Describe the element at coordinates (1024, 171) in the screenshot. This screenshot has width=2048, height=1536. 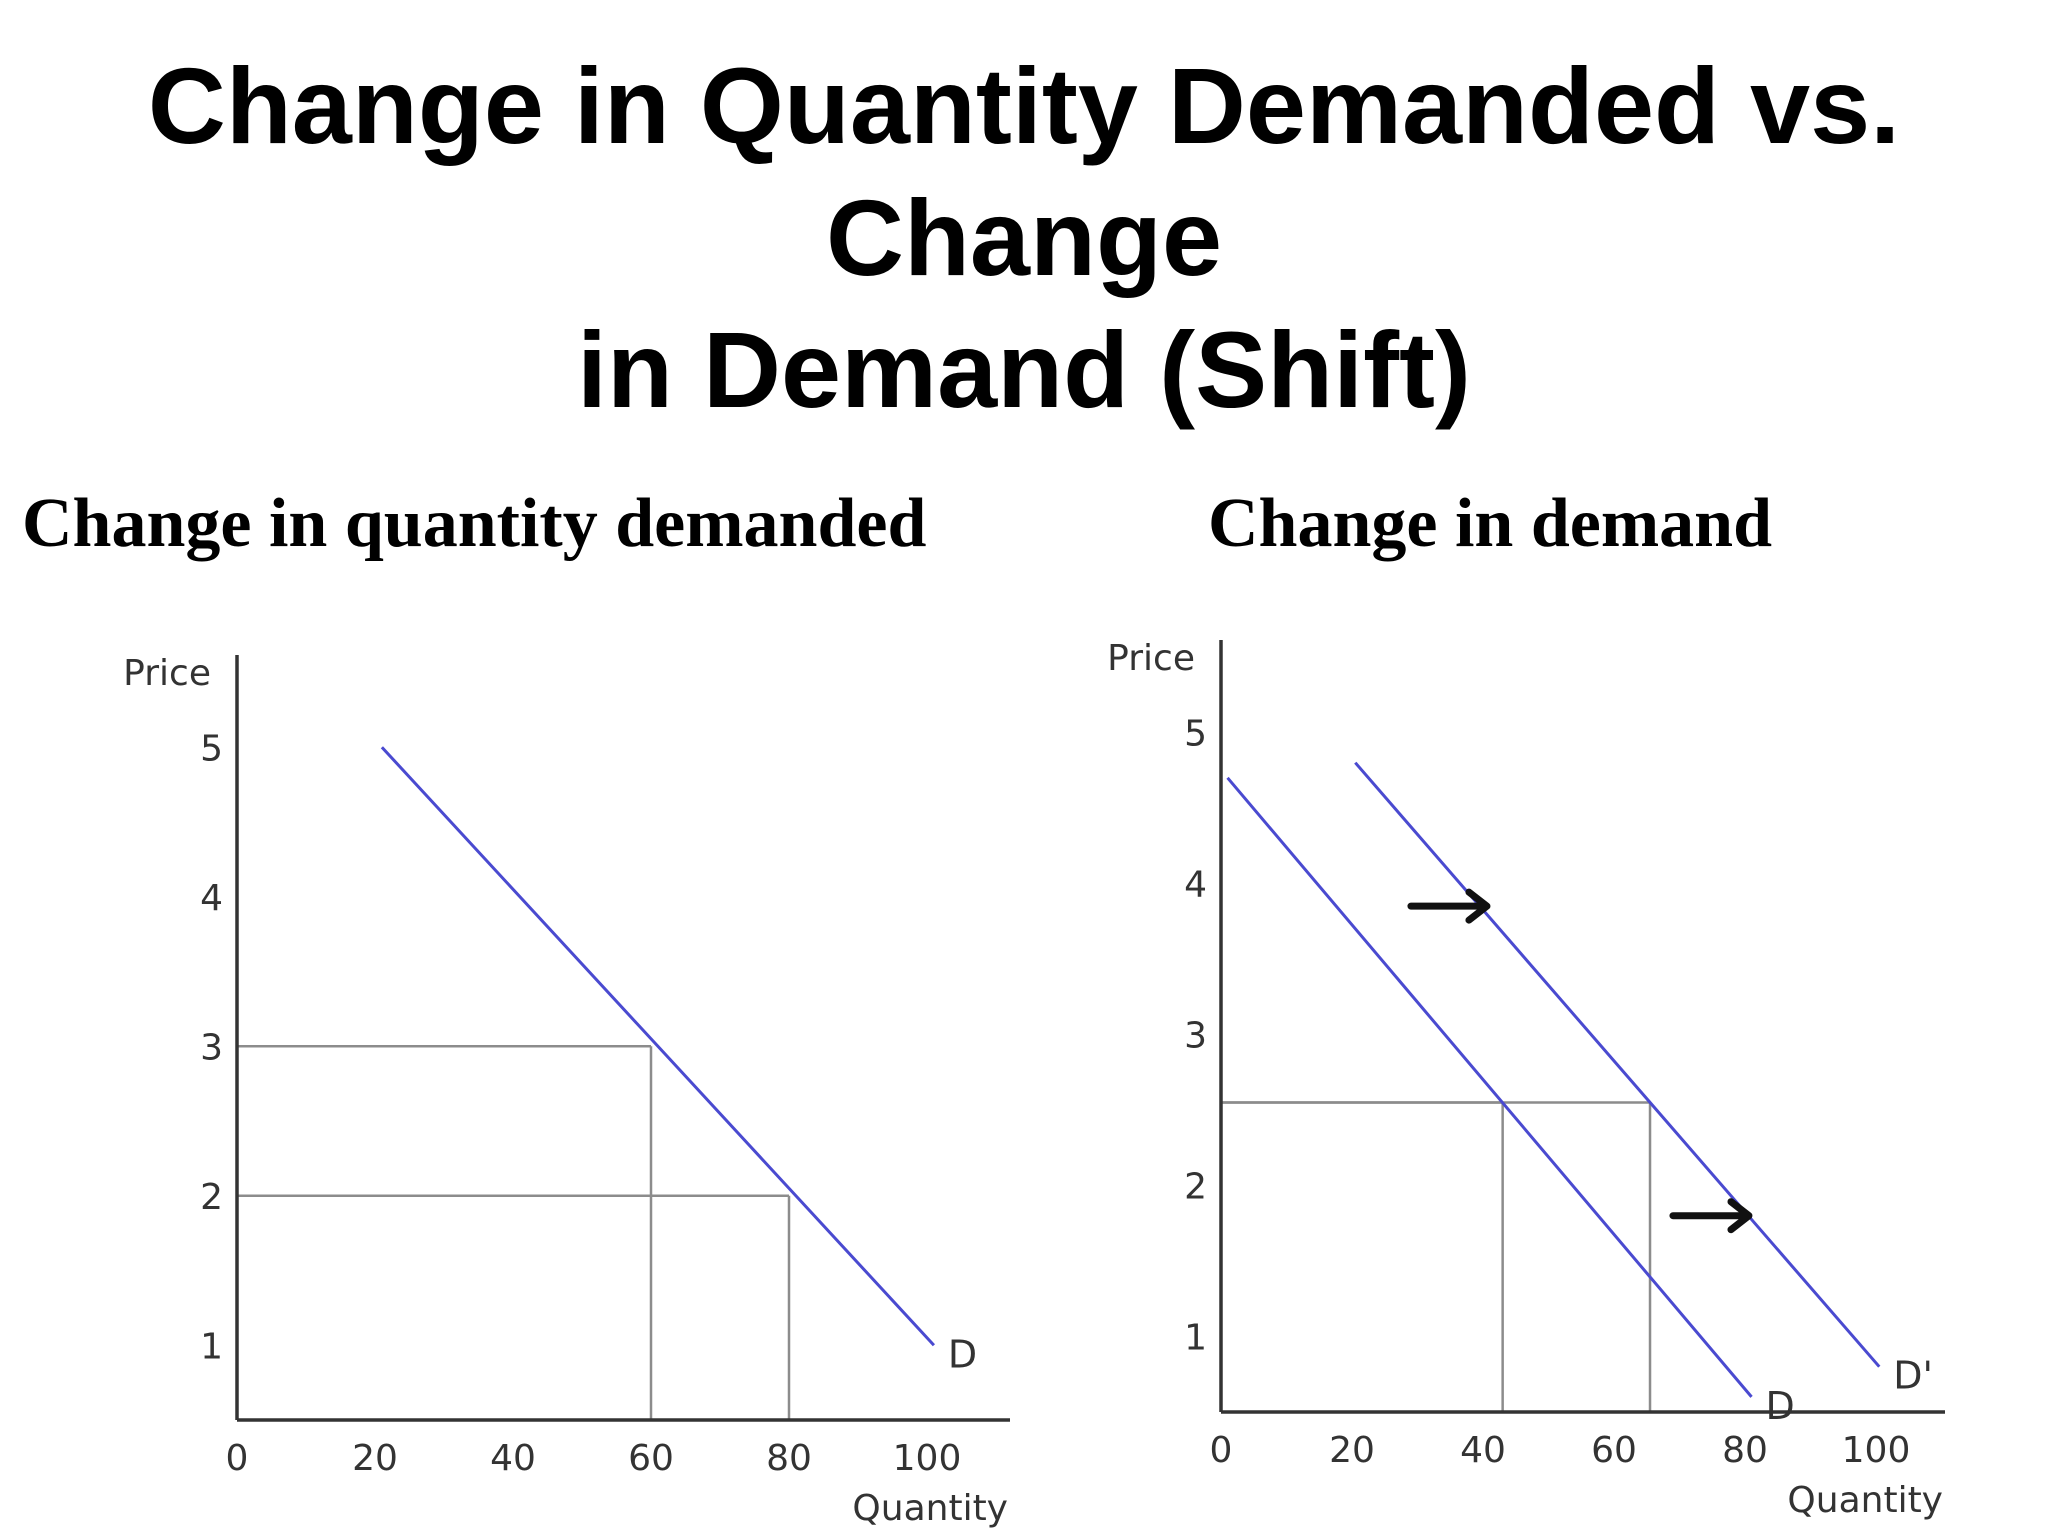
I see `slide-title-line-1: Change in Quantity Demanded vs. Change` at that location.